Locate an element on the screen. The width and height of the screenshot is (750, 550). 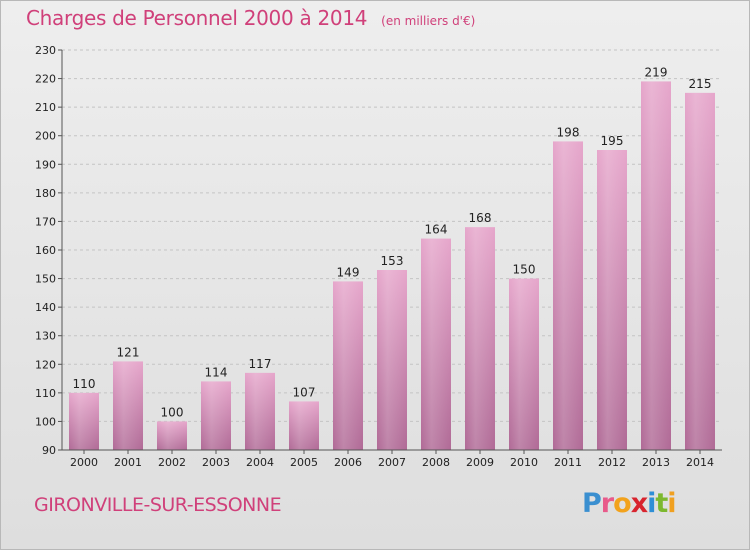
value-label: 150 is located at coordinates (524, 270).